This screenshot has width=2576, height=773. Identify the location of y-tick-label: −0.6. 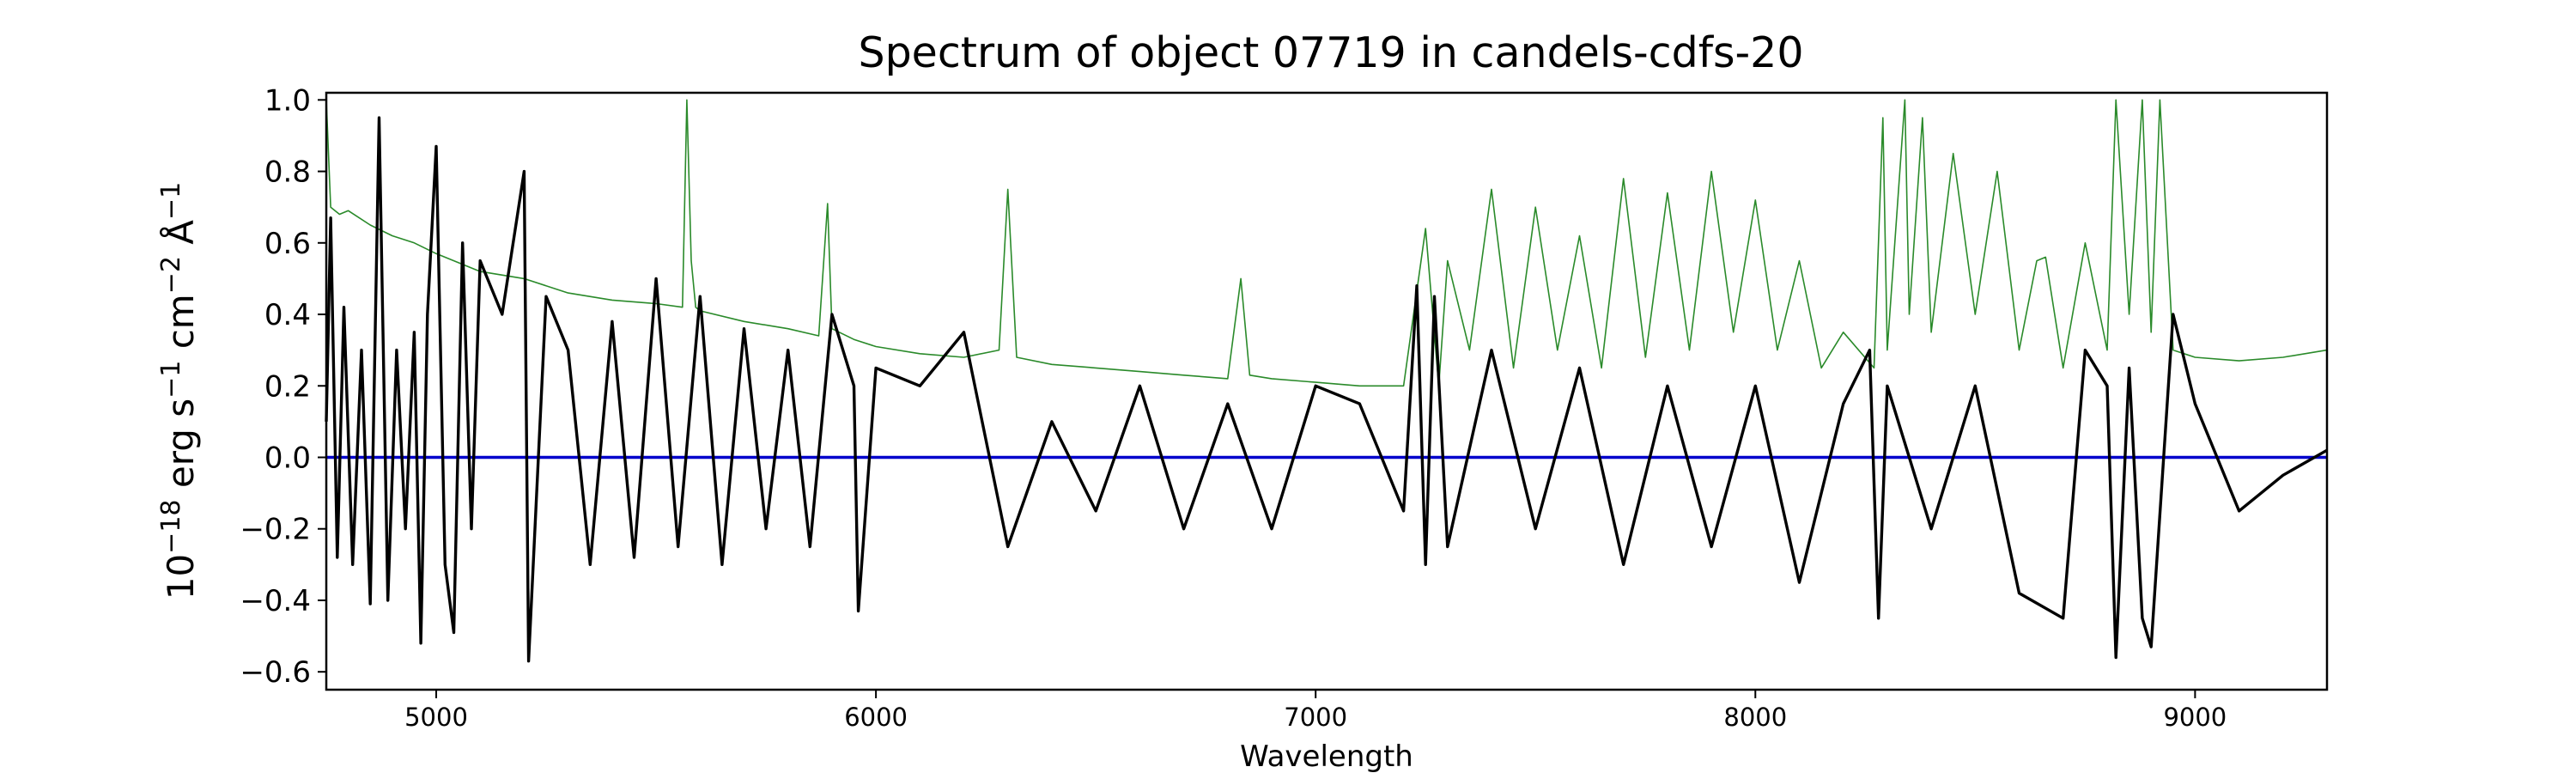
(275, 672).